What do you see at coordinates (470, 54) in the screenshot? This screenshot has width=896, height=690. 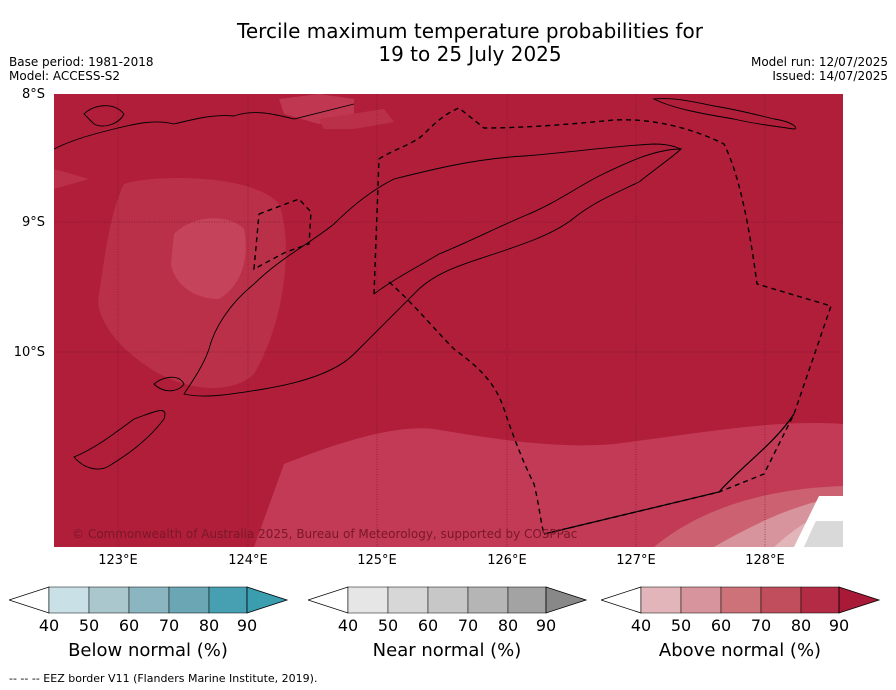 I see `title-line-2: 19 to 25 July 2025` at bounding box center [470, 54].